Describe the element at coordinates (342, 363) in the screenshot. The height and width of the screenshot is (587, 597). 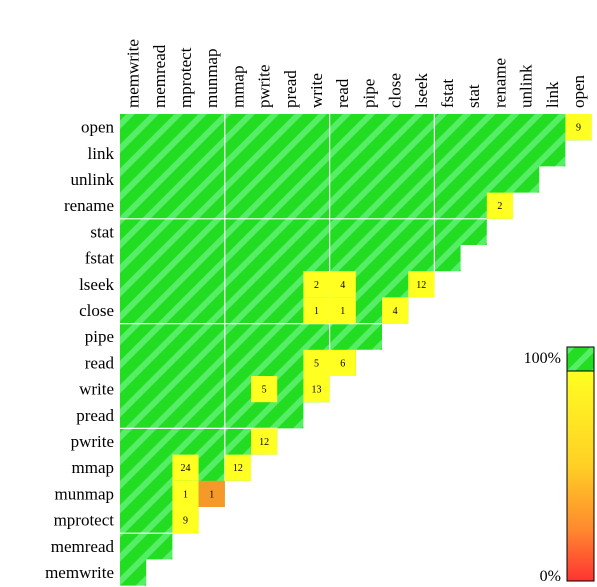
I see `cell-value: 6` at that location.